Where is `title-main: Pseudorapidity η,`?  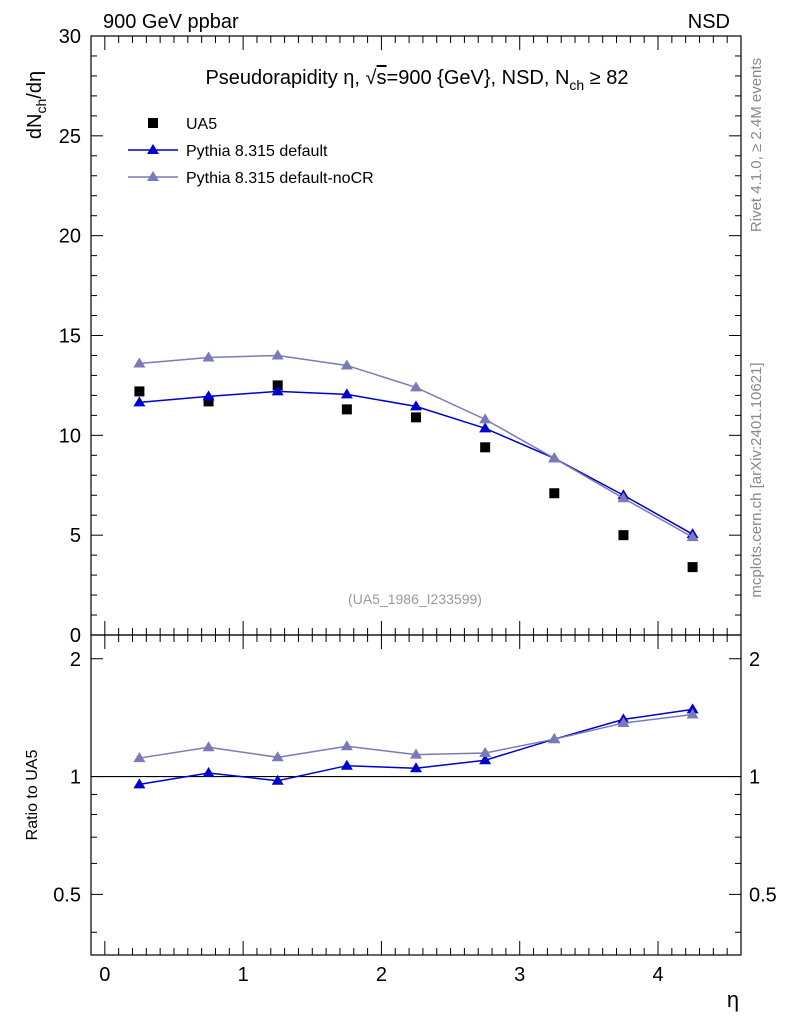
title-main: Pseudorapidity η, is located at coordinates (285, 78).